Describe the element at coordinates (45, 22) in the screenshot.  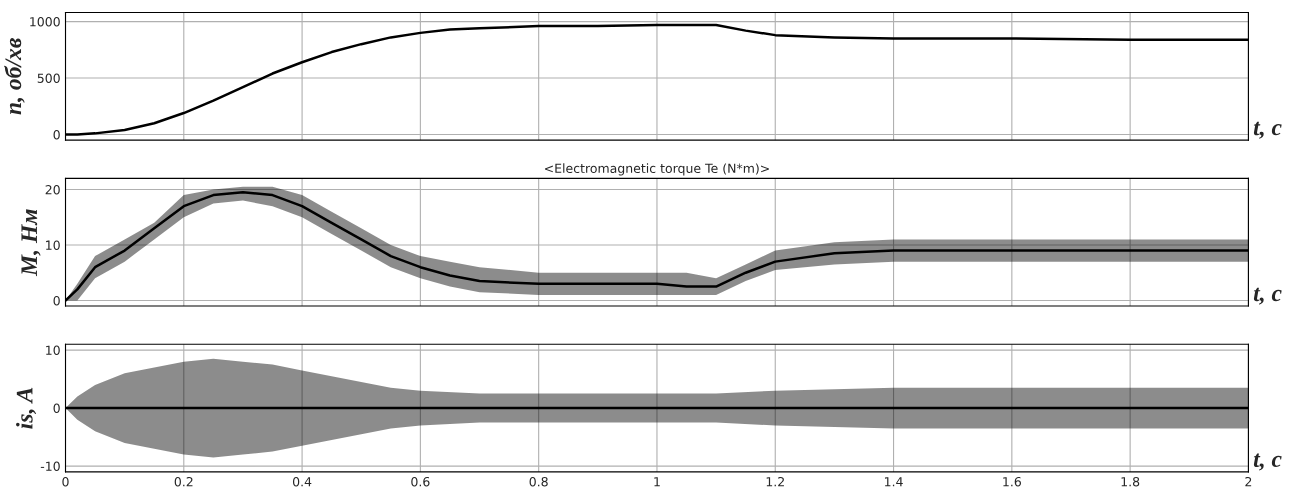
I see `y-tick-label: 1000` at that location.